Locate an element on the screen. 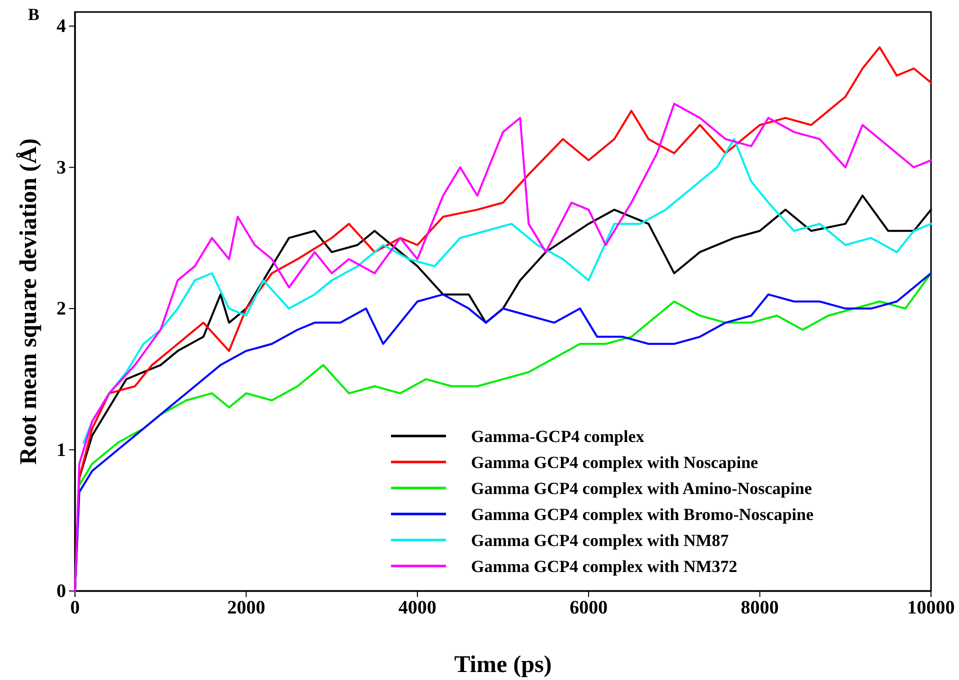 This screenshot has height=680, width=959. legend-label: Gamma GCP4 complex with Bromo-Noscapine is located at coordinates (642, 514).